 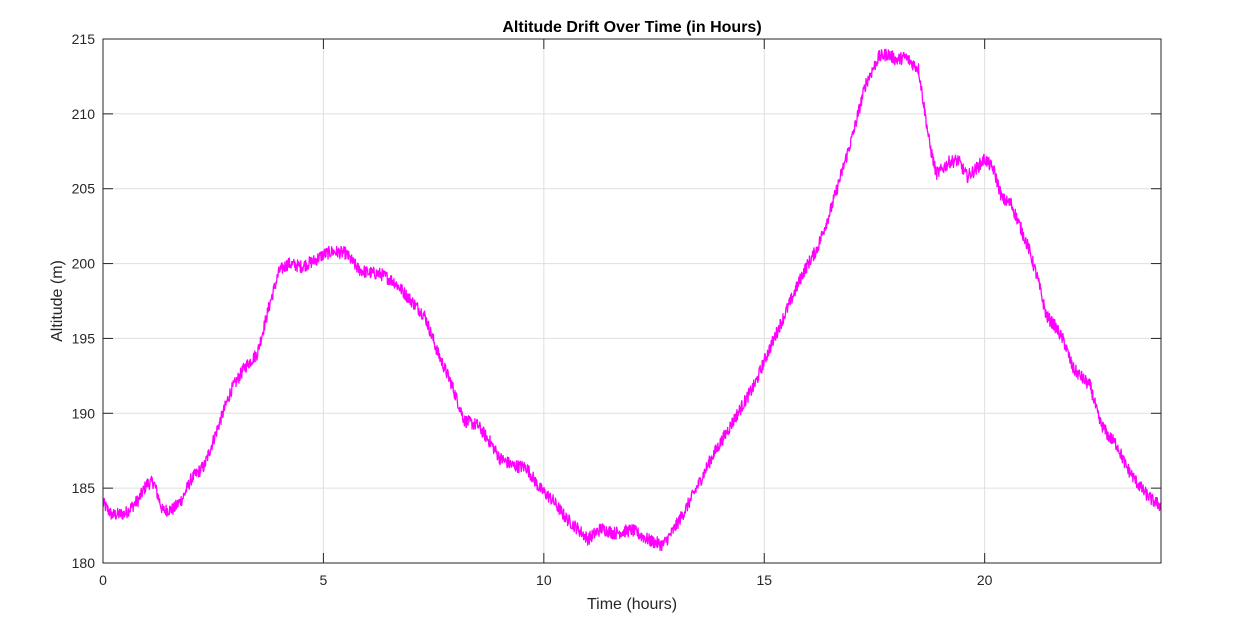 What do you see at coordinates (632, 604) in the screenshot?
I see `x-axis-label: Time (hours)` at bounding box center [632, 604].